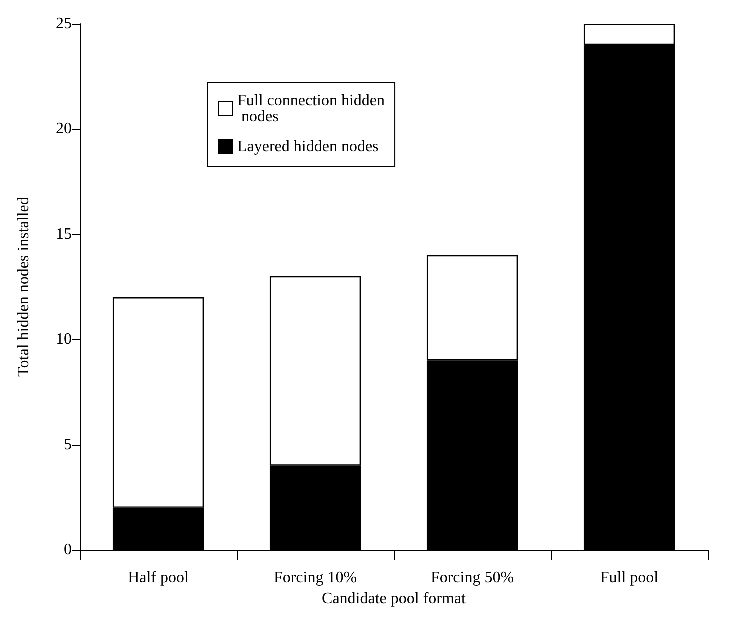 The width and height of the screenshot is (730, 622). I want to click on legend-label: Layered hidden nodes, so click(308, 147).